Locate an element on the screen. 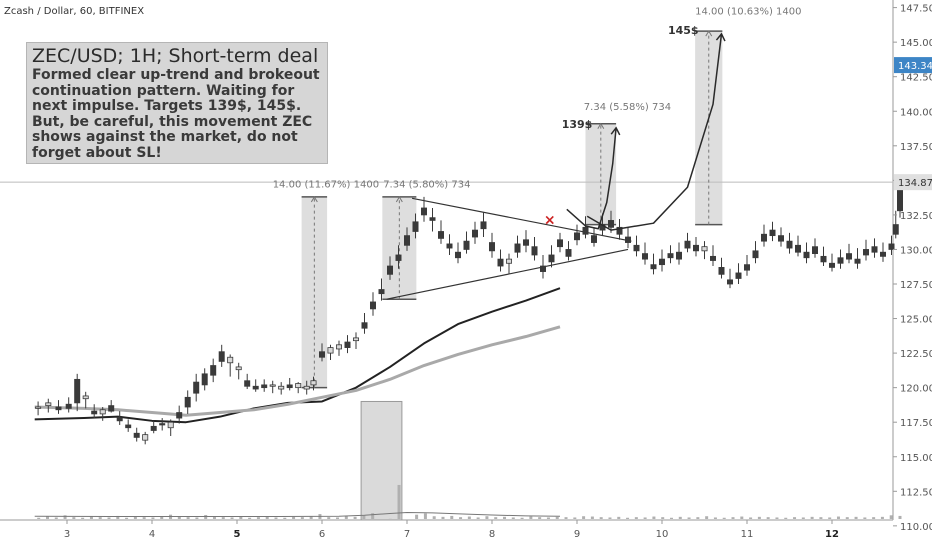 The height and width of the screenshot is (550, 932). price-label-text: 143.34 is located at coordinates (915, 66).